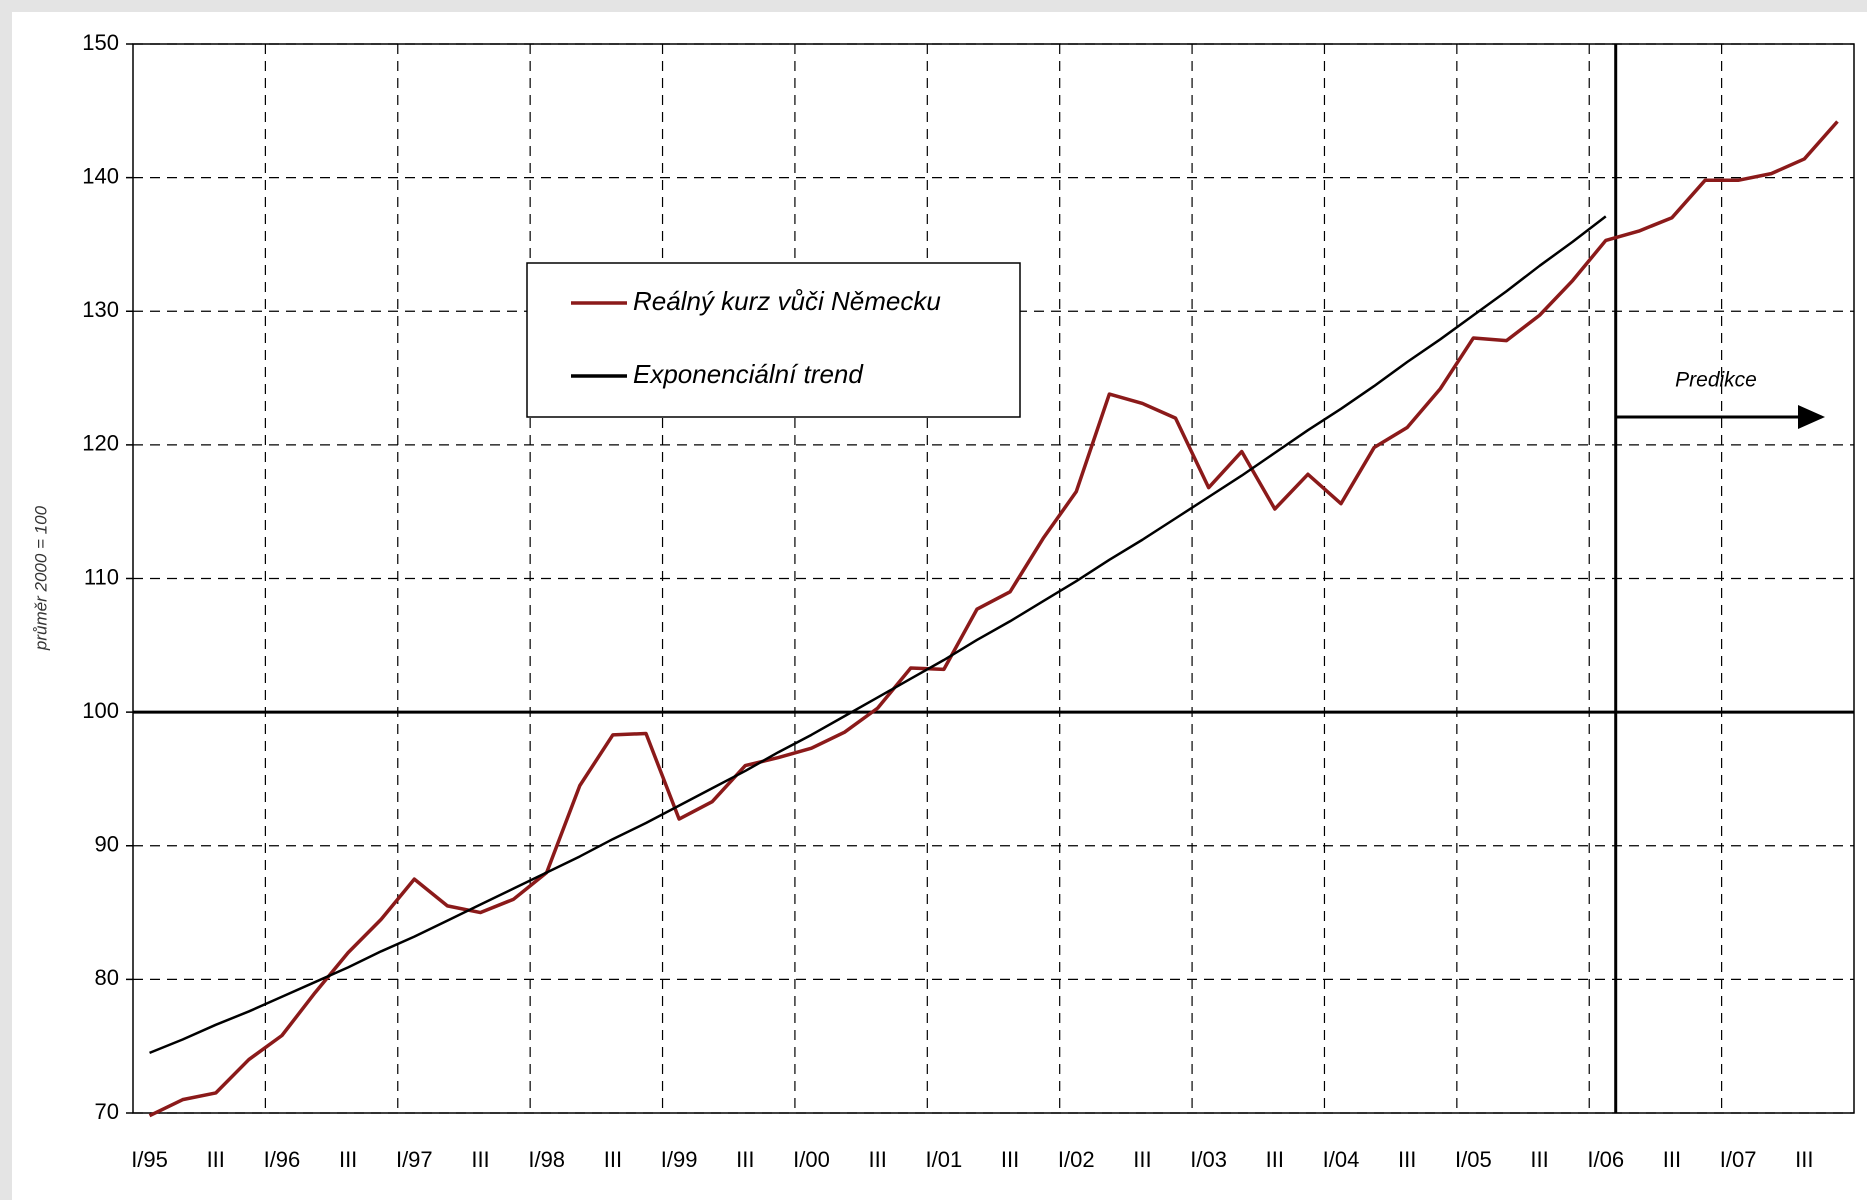  Describe the element at coordinates (40, 578) in the screenshot. I see `y-axis-label: průměr 2000 = 100` at that location.